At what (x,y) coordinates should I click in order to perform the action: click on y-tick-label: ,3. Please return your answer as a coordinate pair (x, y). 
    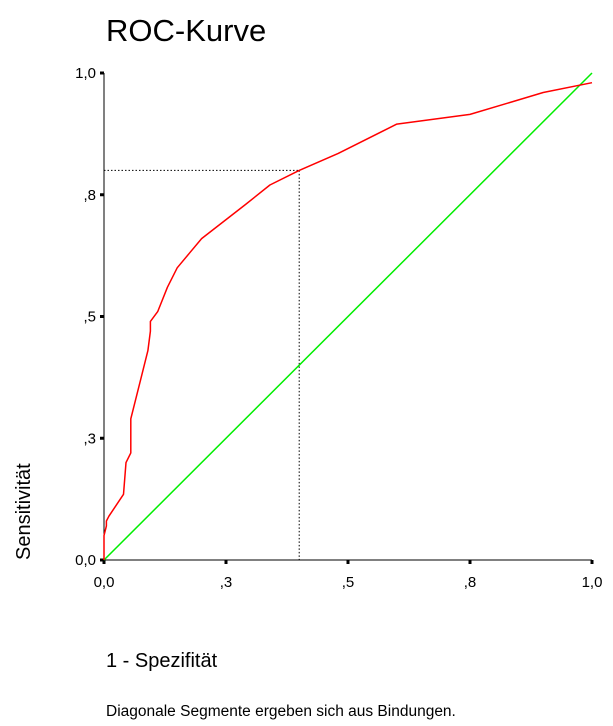
    Looking at the image, I should click on (89, 438).